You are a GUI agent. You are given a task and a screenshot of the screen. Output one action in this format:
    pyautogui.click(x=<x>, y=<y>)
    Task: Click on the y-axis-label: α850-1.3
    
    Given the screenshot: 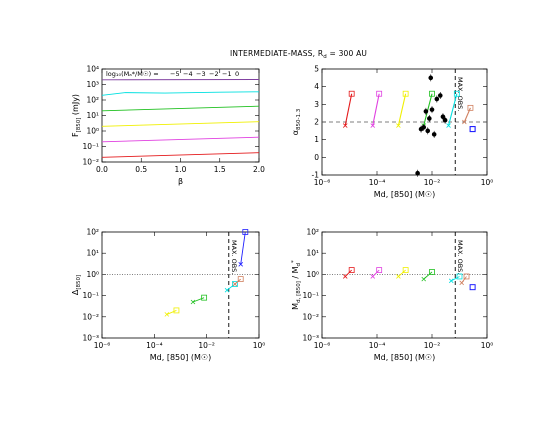 What is the action you would take?
    pyautogui.click(x=296, y=121)
    